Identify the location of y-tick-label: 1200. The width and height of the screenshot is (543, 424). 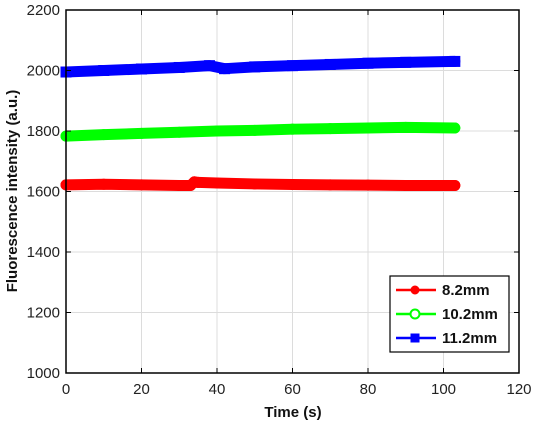
(43, 313).